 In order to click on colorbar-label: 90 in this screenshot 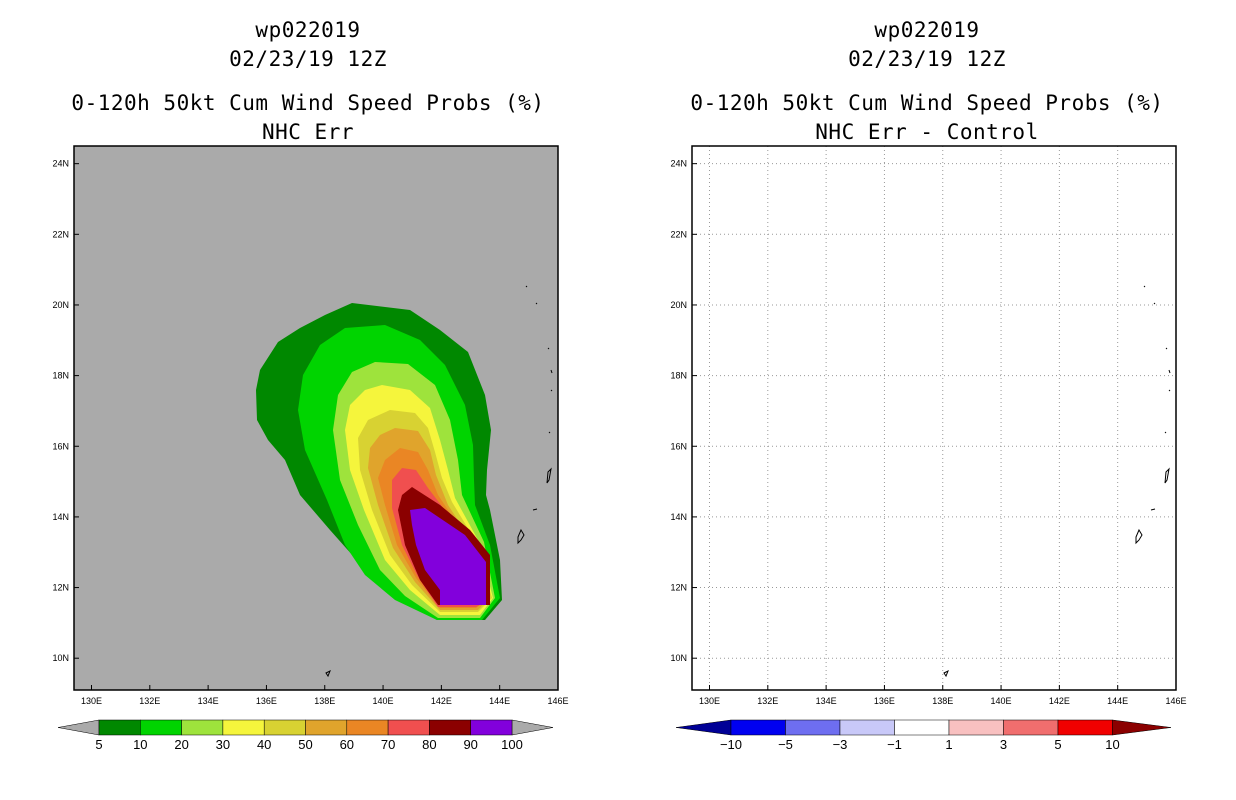, I will do `click(470, 744)`.